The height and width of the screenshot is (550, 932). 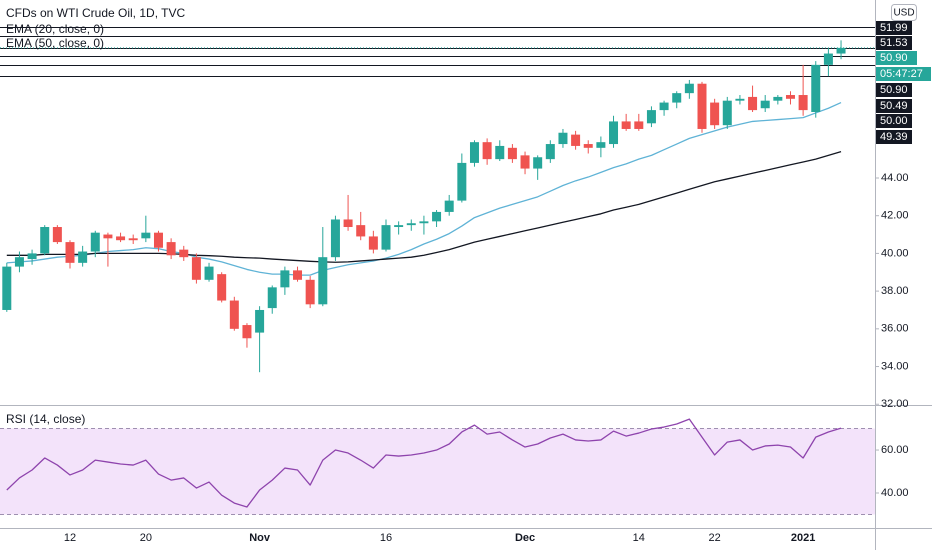 I want to click on currency-label: USD, so click(x=903, y=13).